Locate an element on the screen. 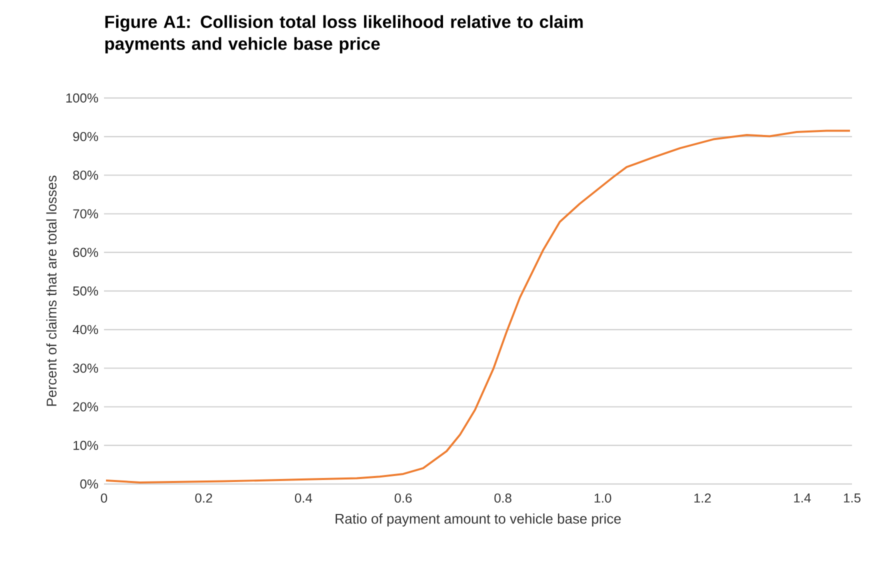  x-tick-label: 0.2 is located at coordinates (203, 498).